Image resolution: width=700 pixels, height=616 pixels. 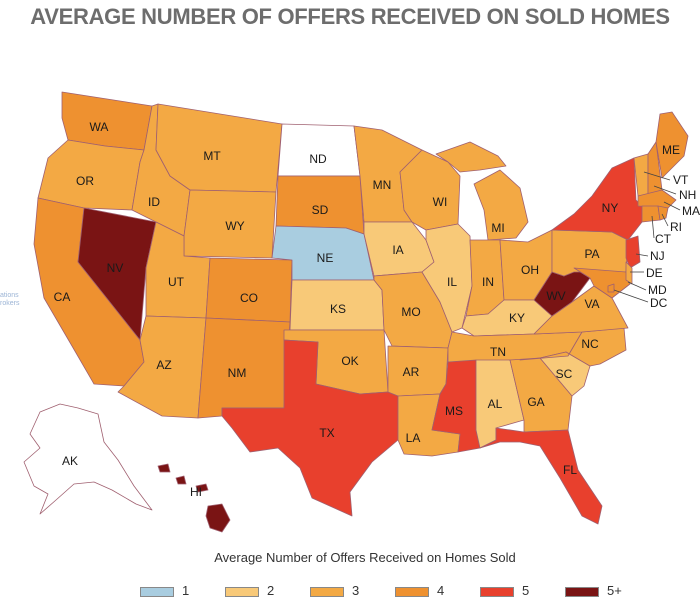 I want to click on state-label-MD: MD, so click(x=657, y=290).